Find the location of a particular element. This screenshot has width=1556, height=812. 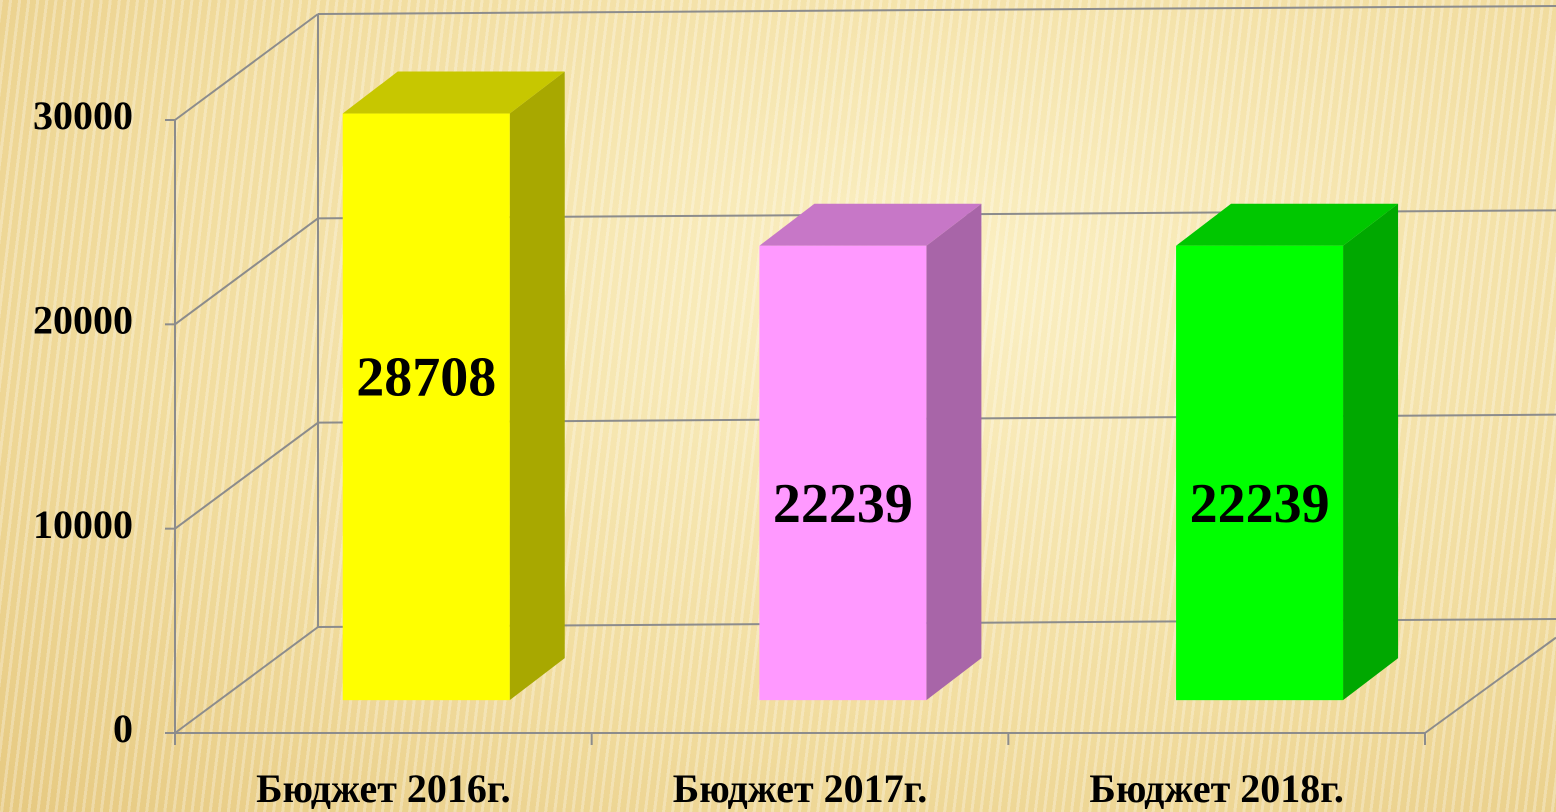

x-tick-label: Бюджет 2016г. is located at coordinates (383, 788).